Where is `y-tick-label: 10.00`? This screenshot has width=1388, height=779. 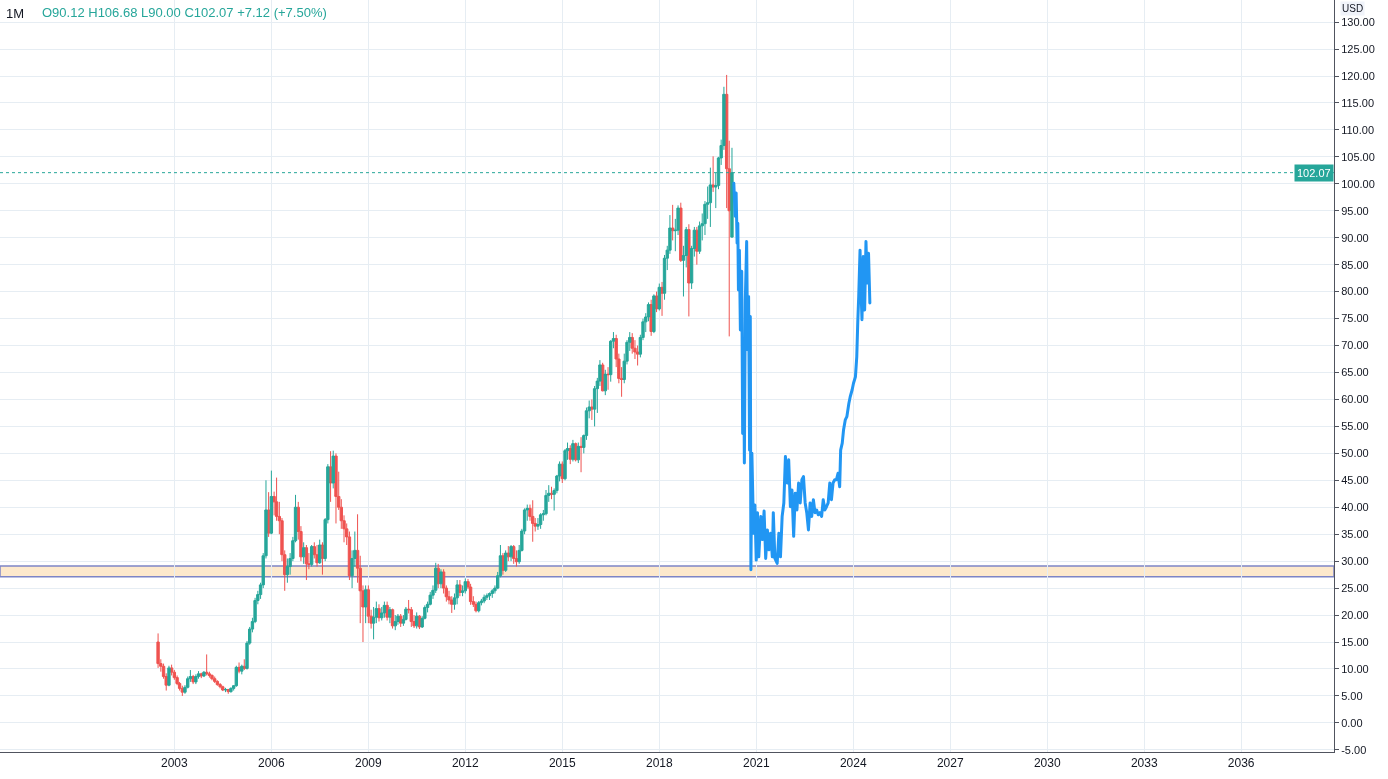 y-tick-label: 10.00 is located at coordinates (1355, 668).